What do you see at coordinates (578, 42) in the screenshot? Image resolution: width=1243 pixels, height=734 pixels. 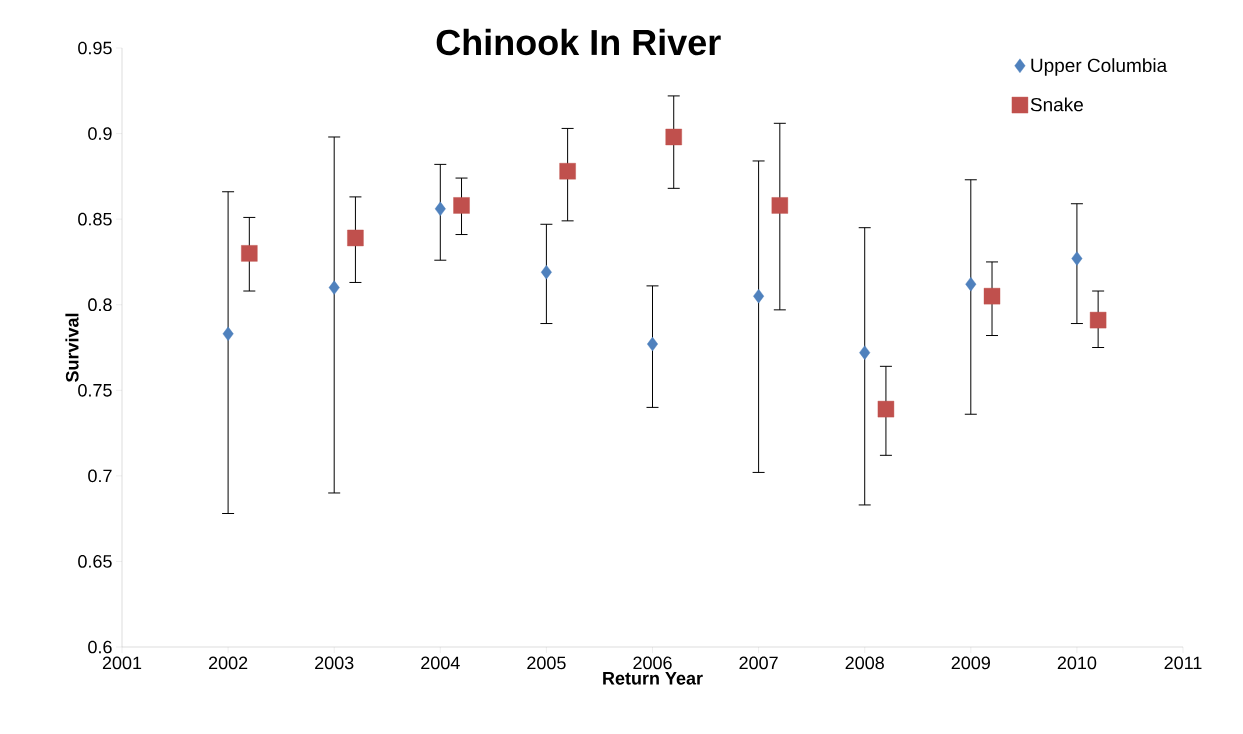 I see `chart-title: Chinook In River` at bounding box center [578, 42].